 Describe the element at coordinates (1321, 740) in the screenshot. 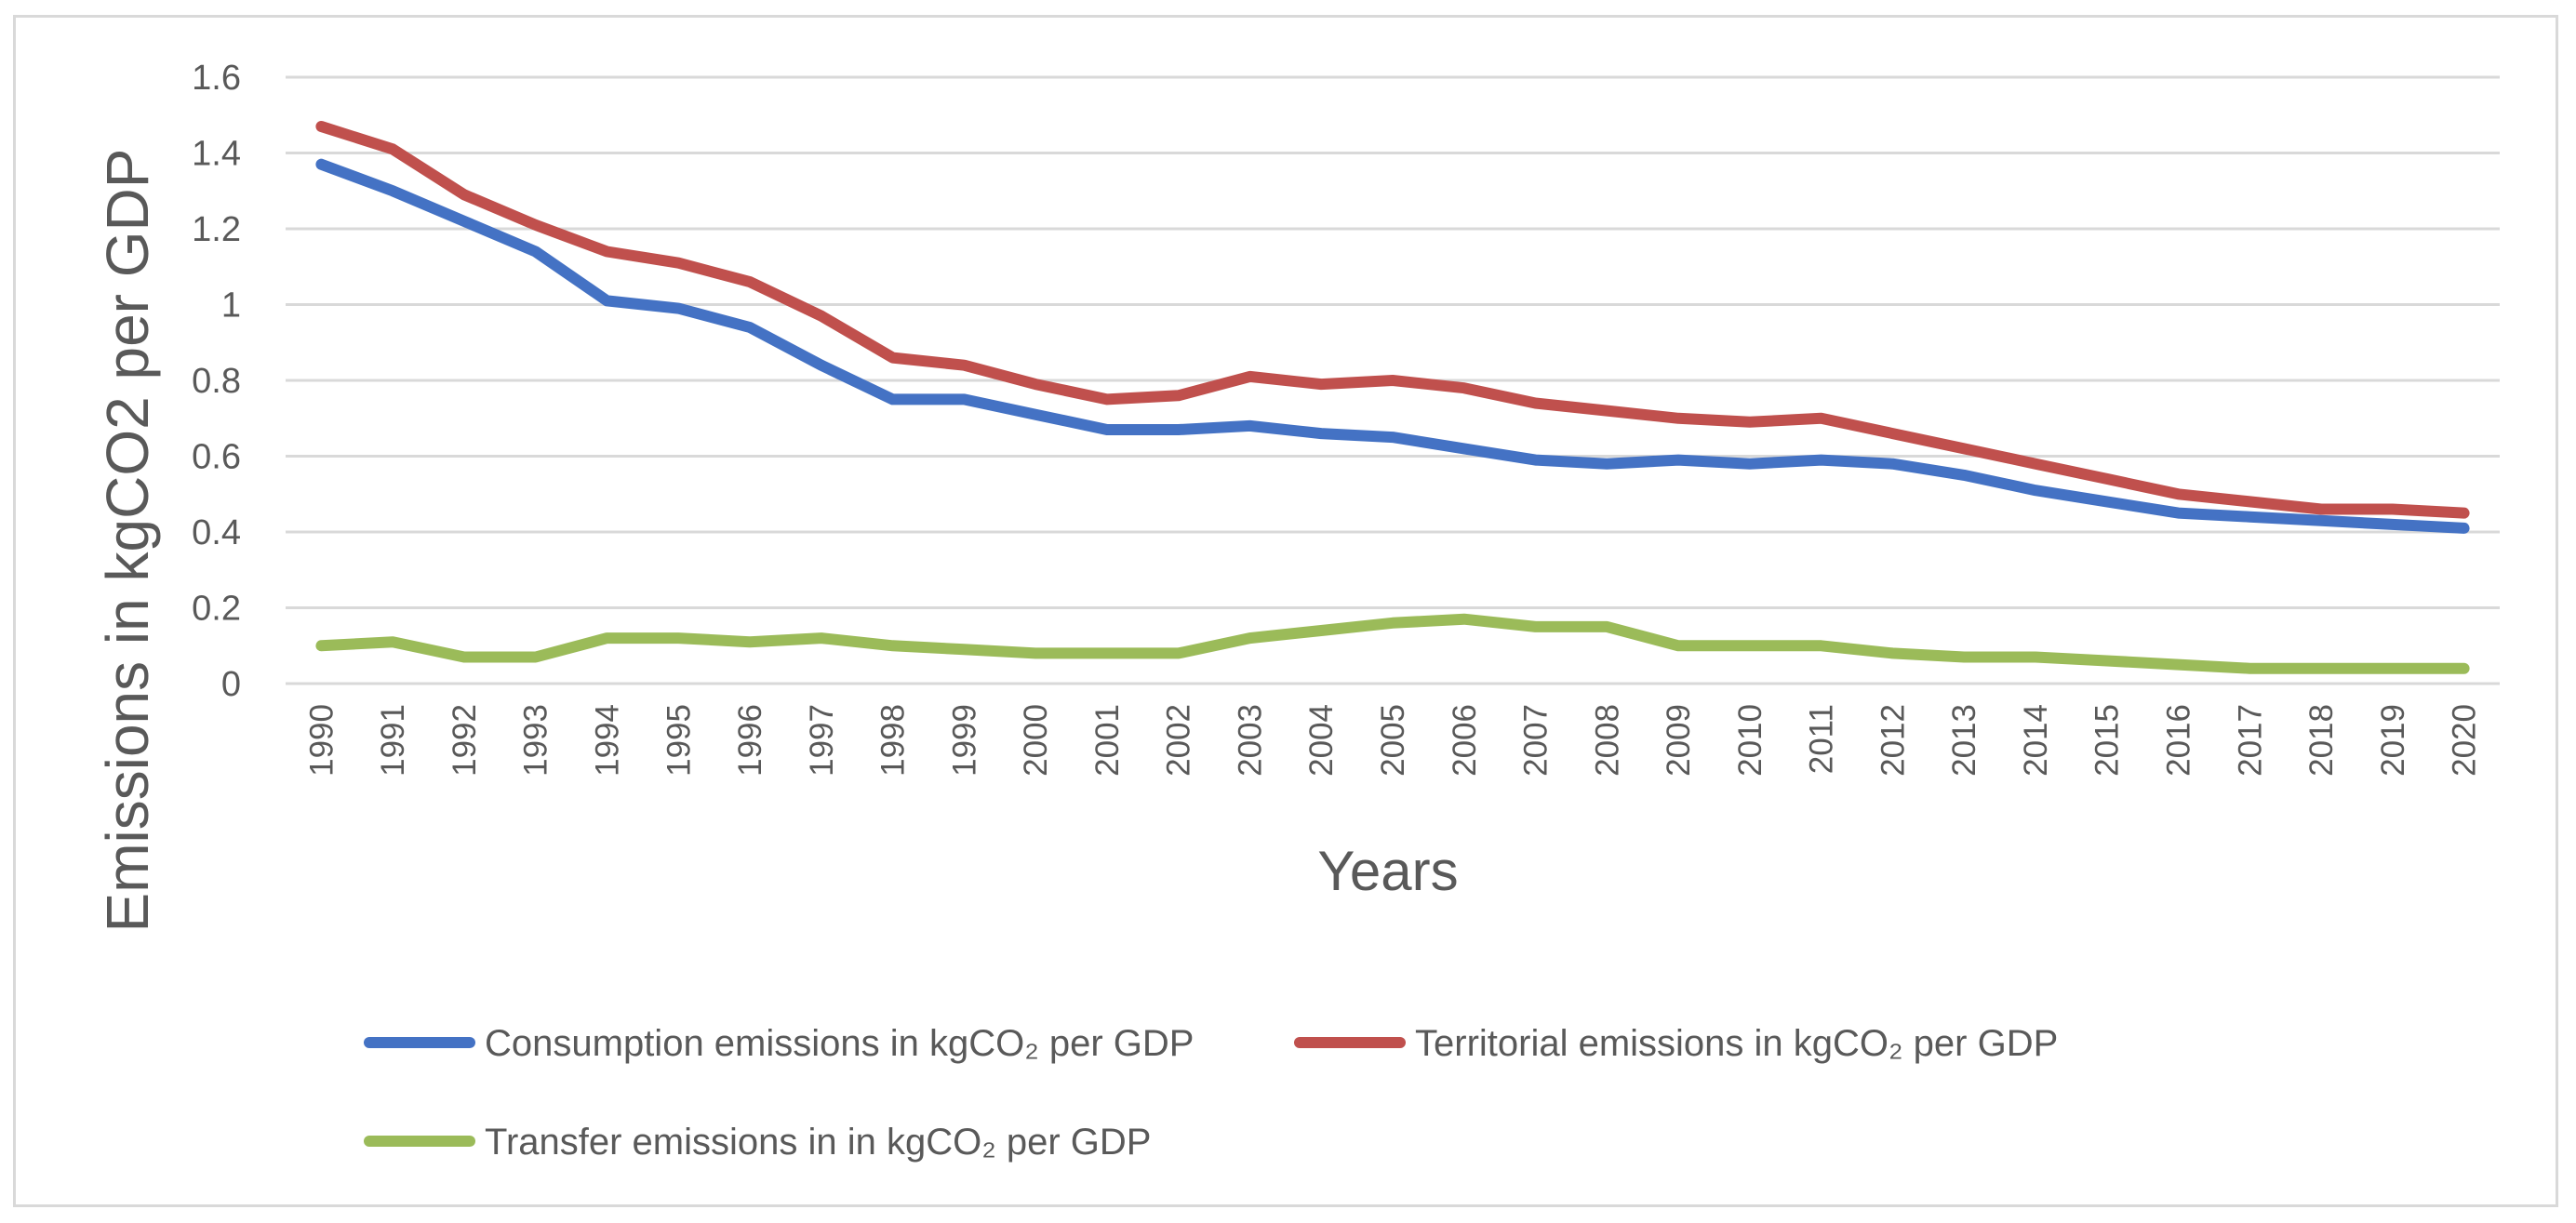

I see `x-tick-label: 2004` at that location.